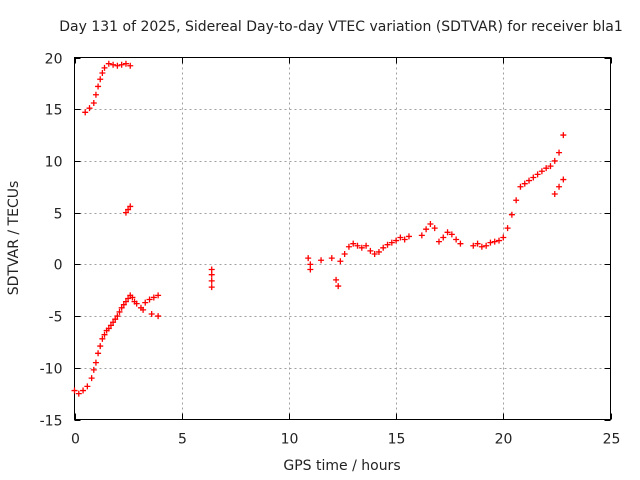  What do you see at coordinates (58, 266) in the screenshot?
I see `y-tick-label: 0` at bounding box center [58, 266].